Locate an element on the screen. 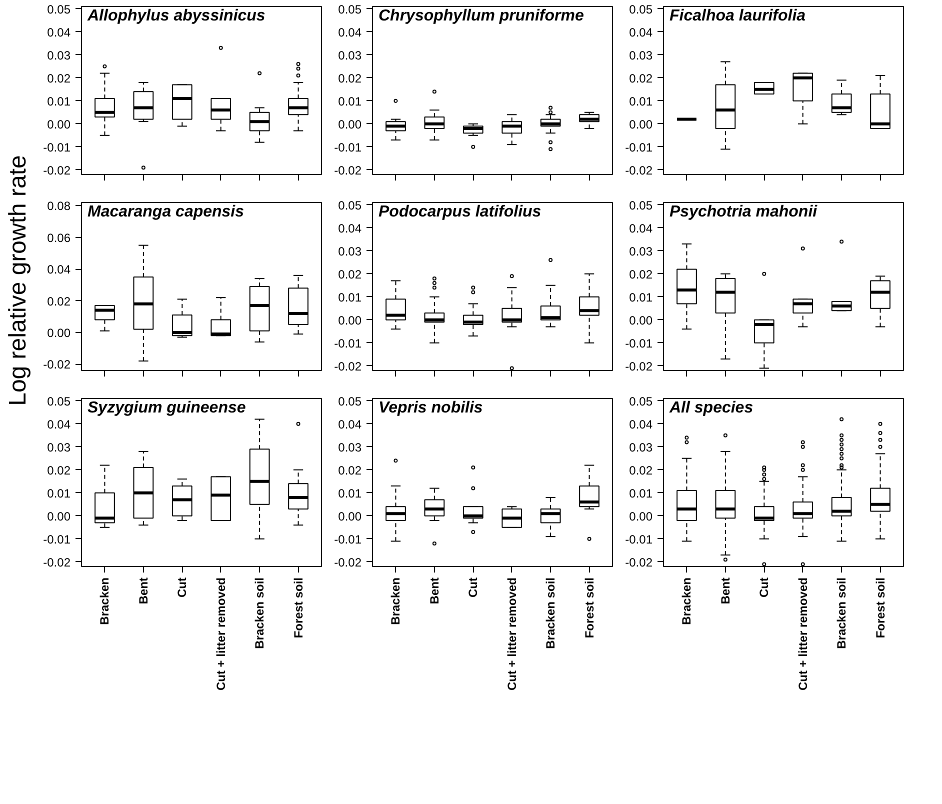 This screenshot has width=942, height=804. y-tick-label: 0.08 is located at coordinates (59, 206).